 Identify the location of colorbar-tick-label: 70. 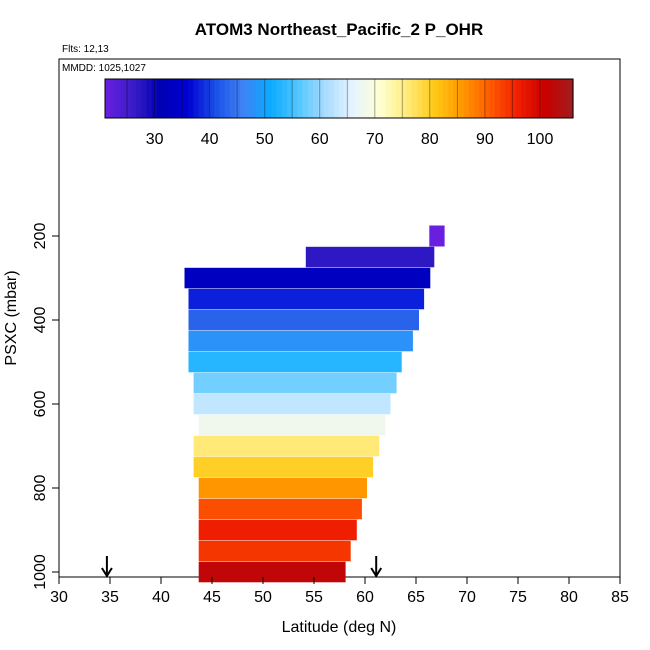
(375, 139).